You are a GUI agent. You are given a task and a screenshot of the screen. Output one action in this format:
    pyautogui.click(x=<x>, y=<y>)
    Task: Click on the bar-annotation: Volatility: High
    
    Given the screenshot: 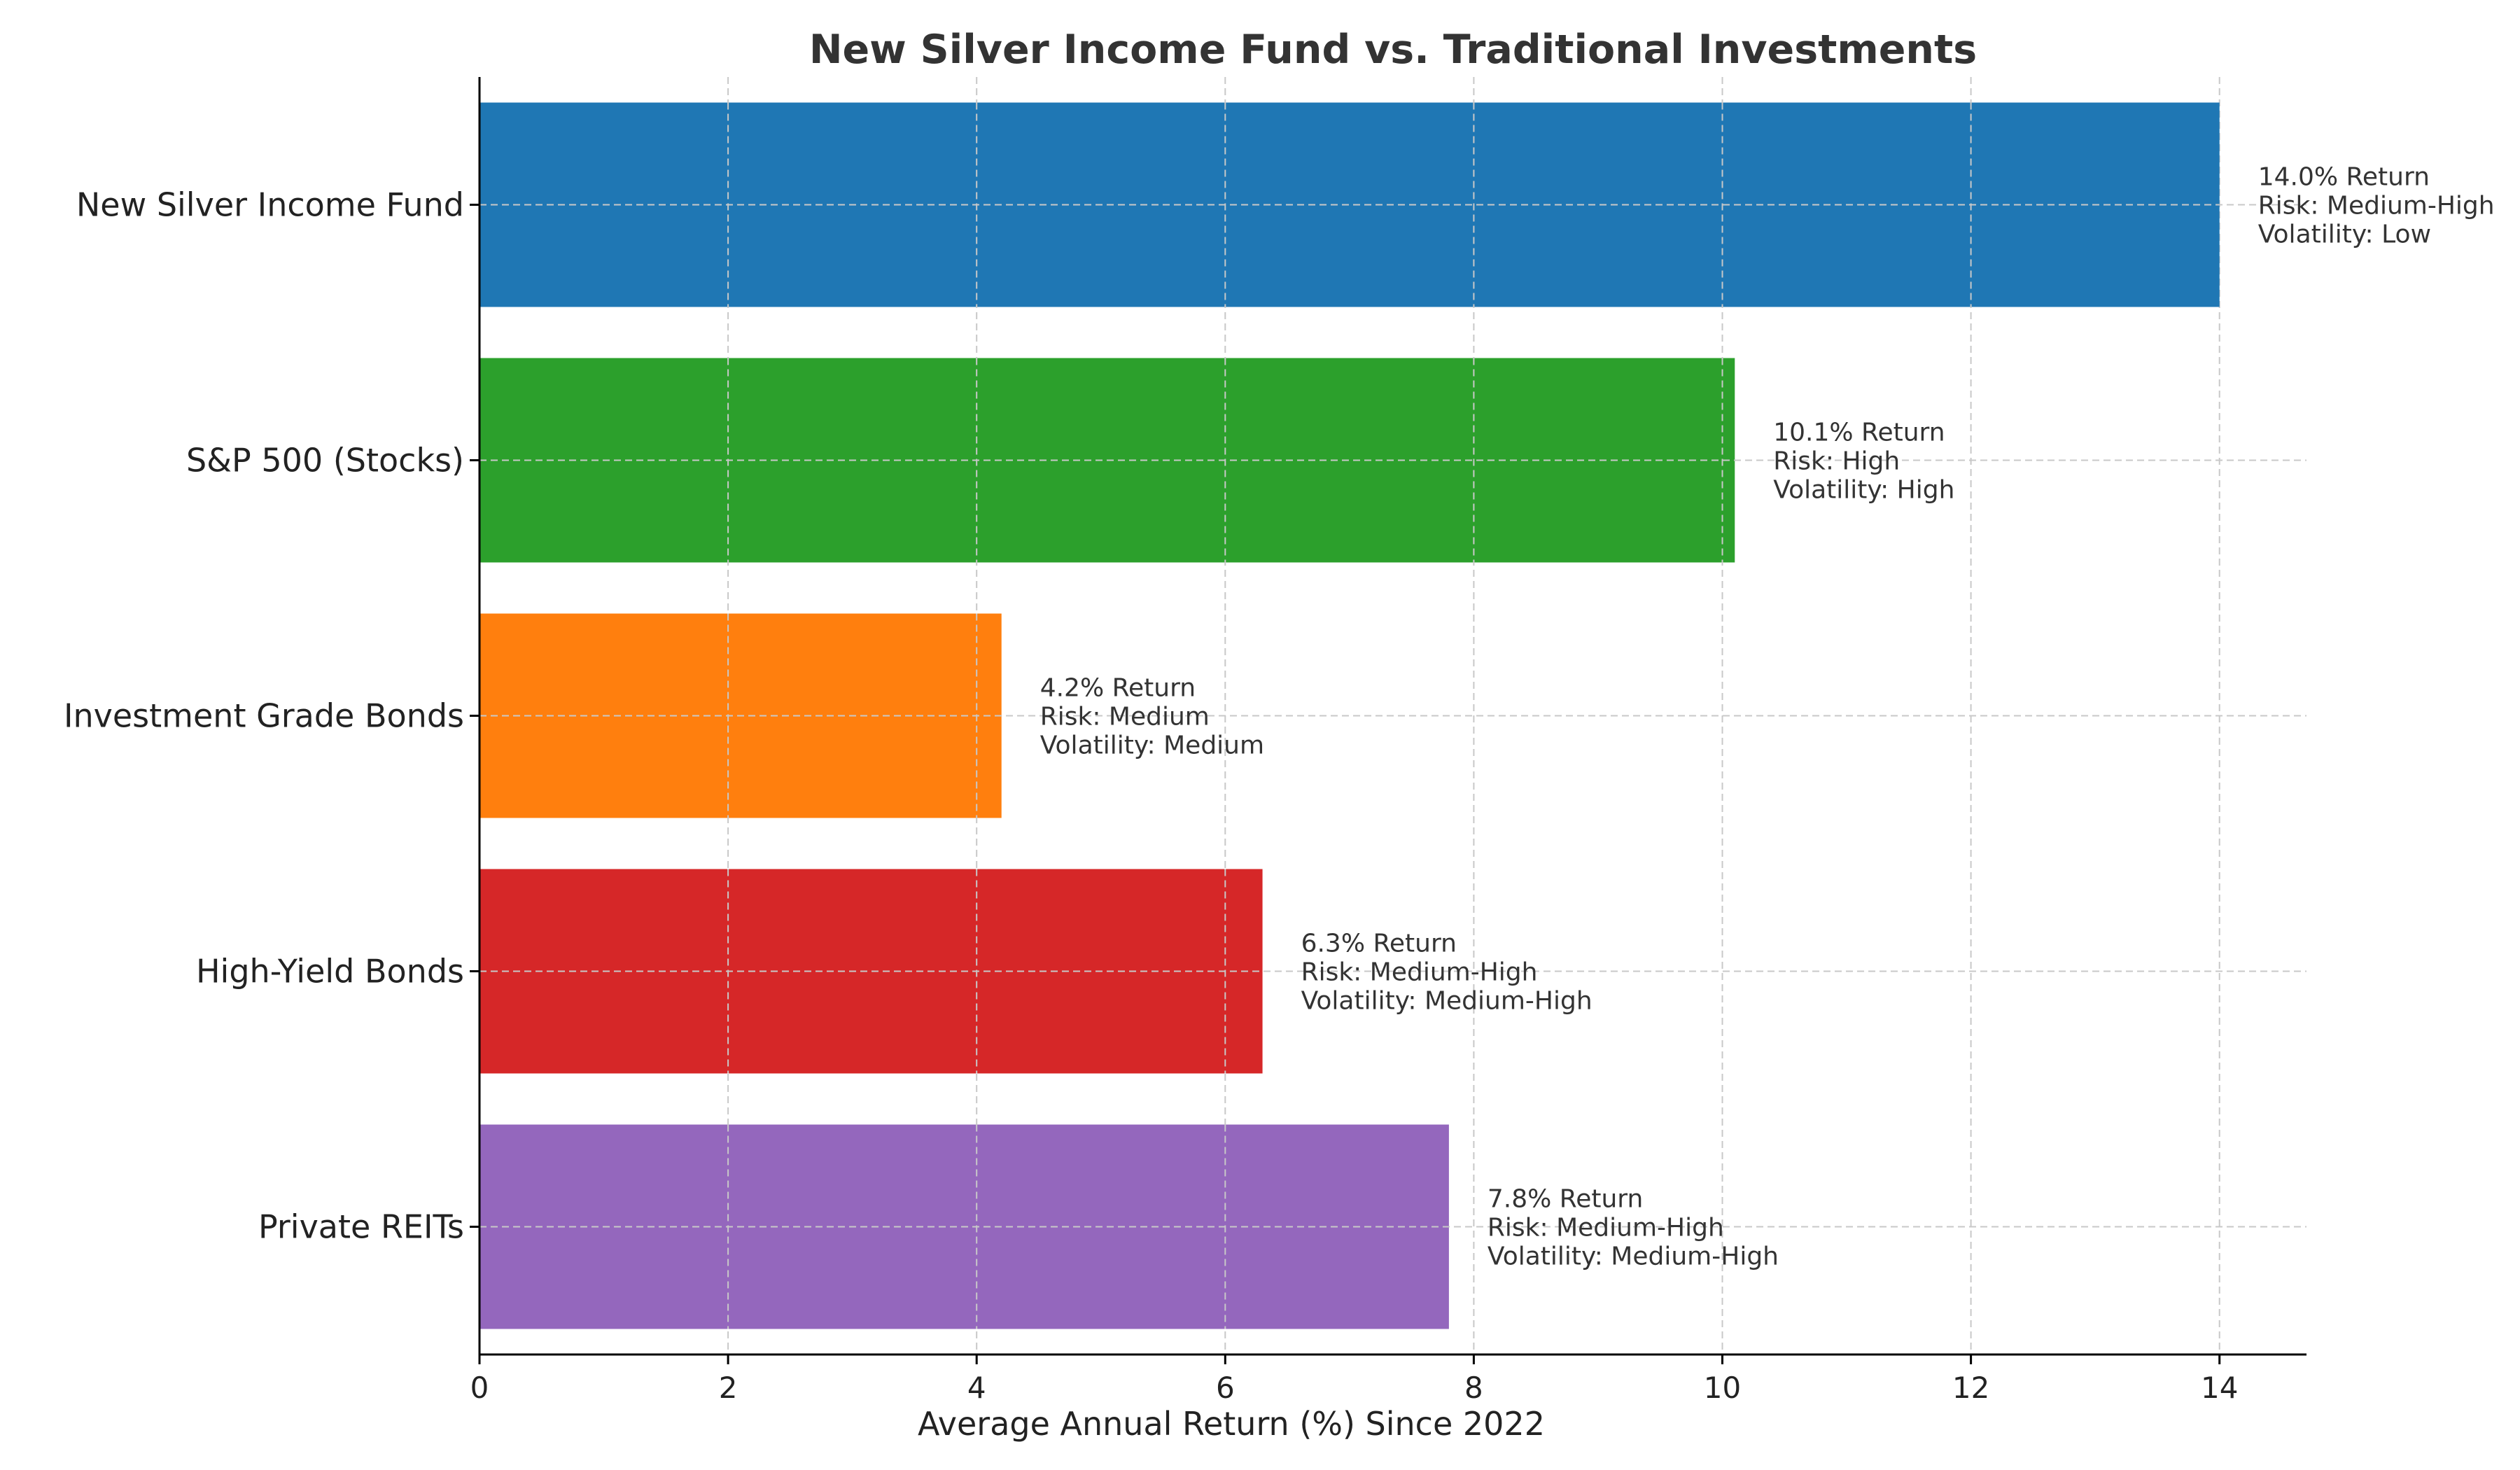 What is the action you would take?
    pyautogui.click(x=1863, y=490)
    